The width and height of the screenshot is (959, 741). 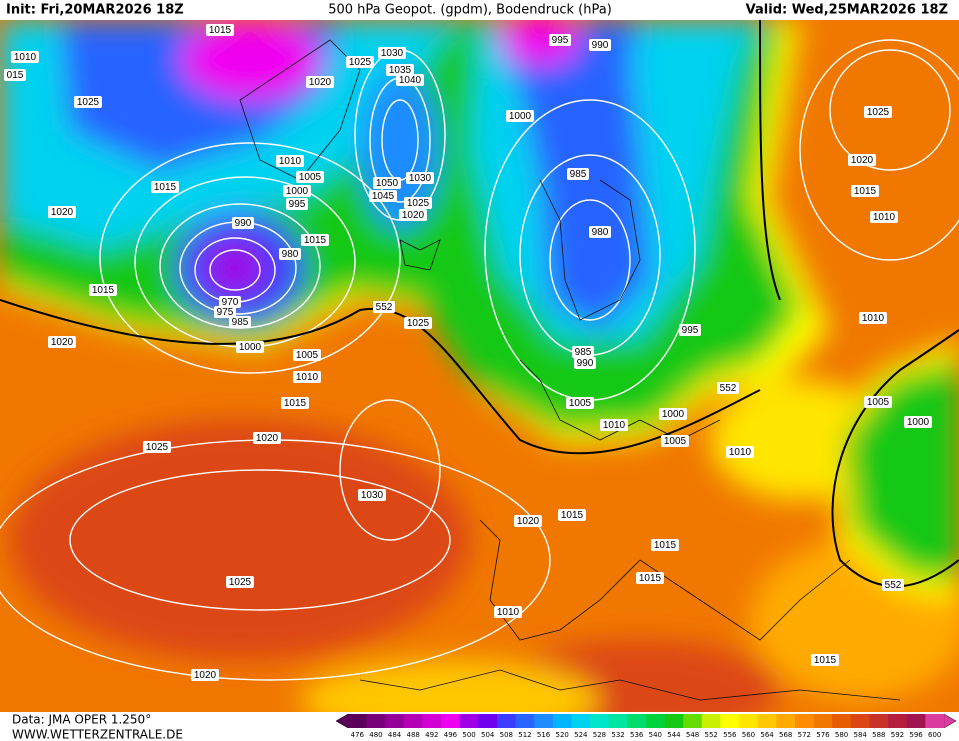 What do you see at coordinates (617, 735) in the screenshot?
I see `legend-label: 532` at bounding box center [617, 735].